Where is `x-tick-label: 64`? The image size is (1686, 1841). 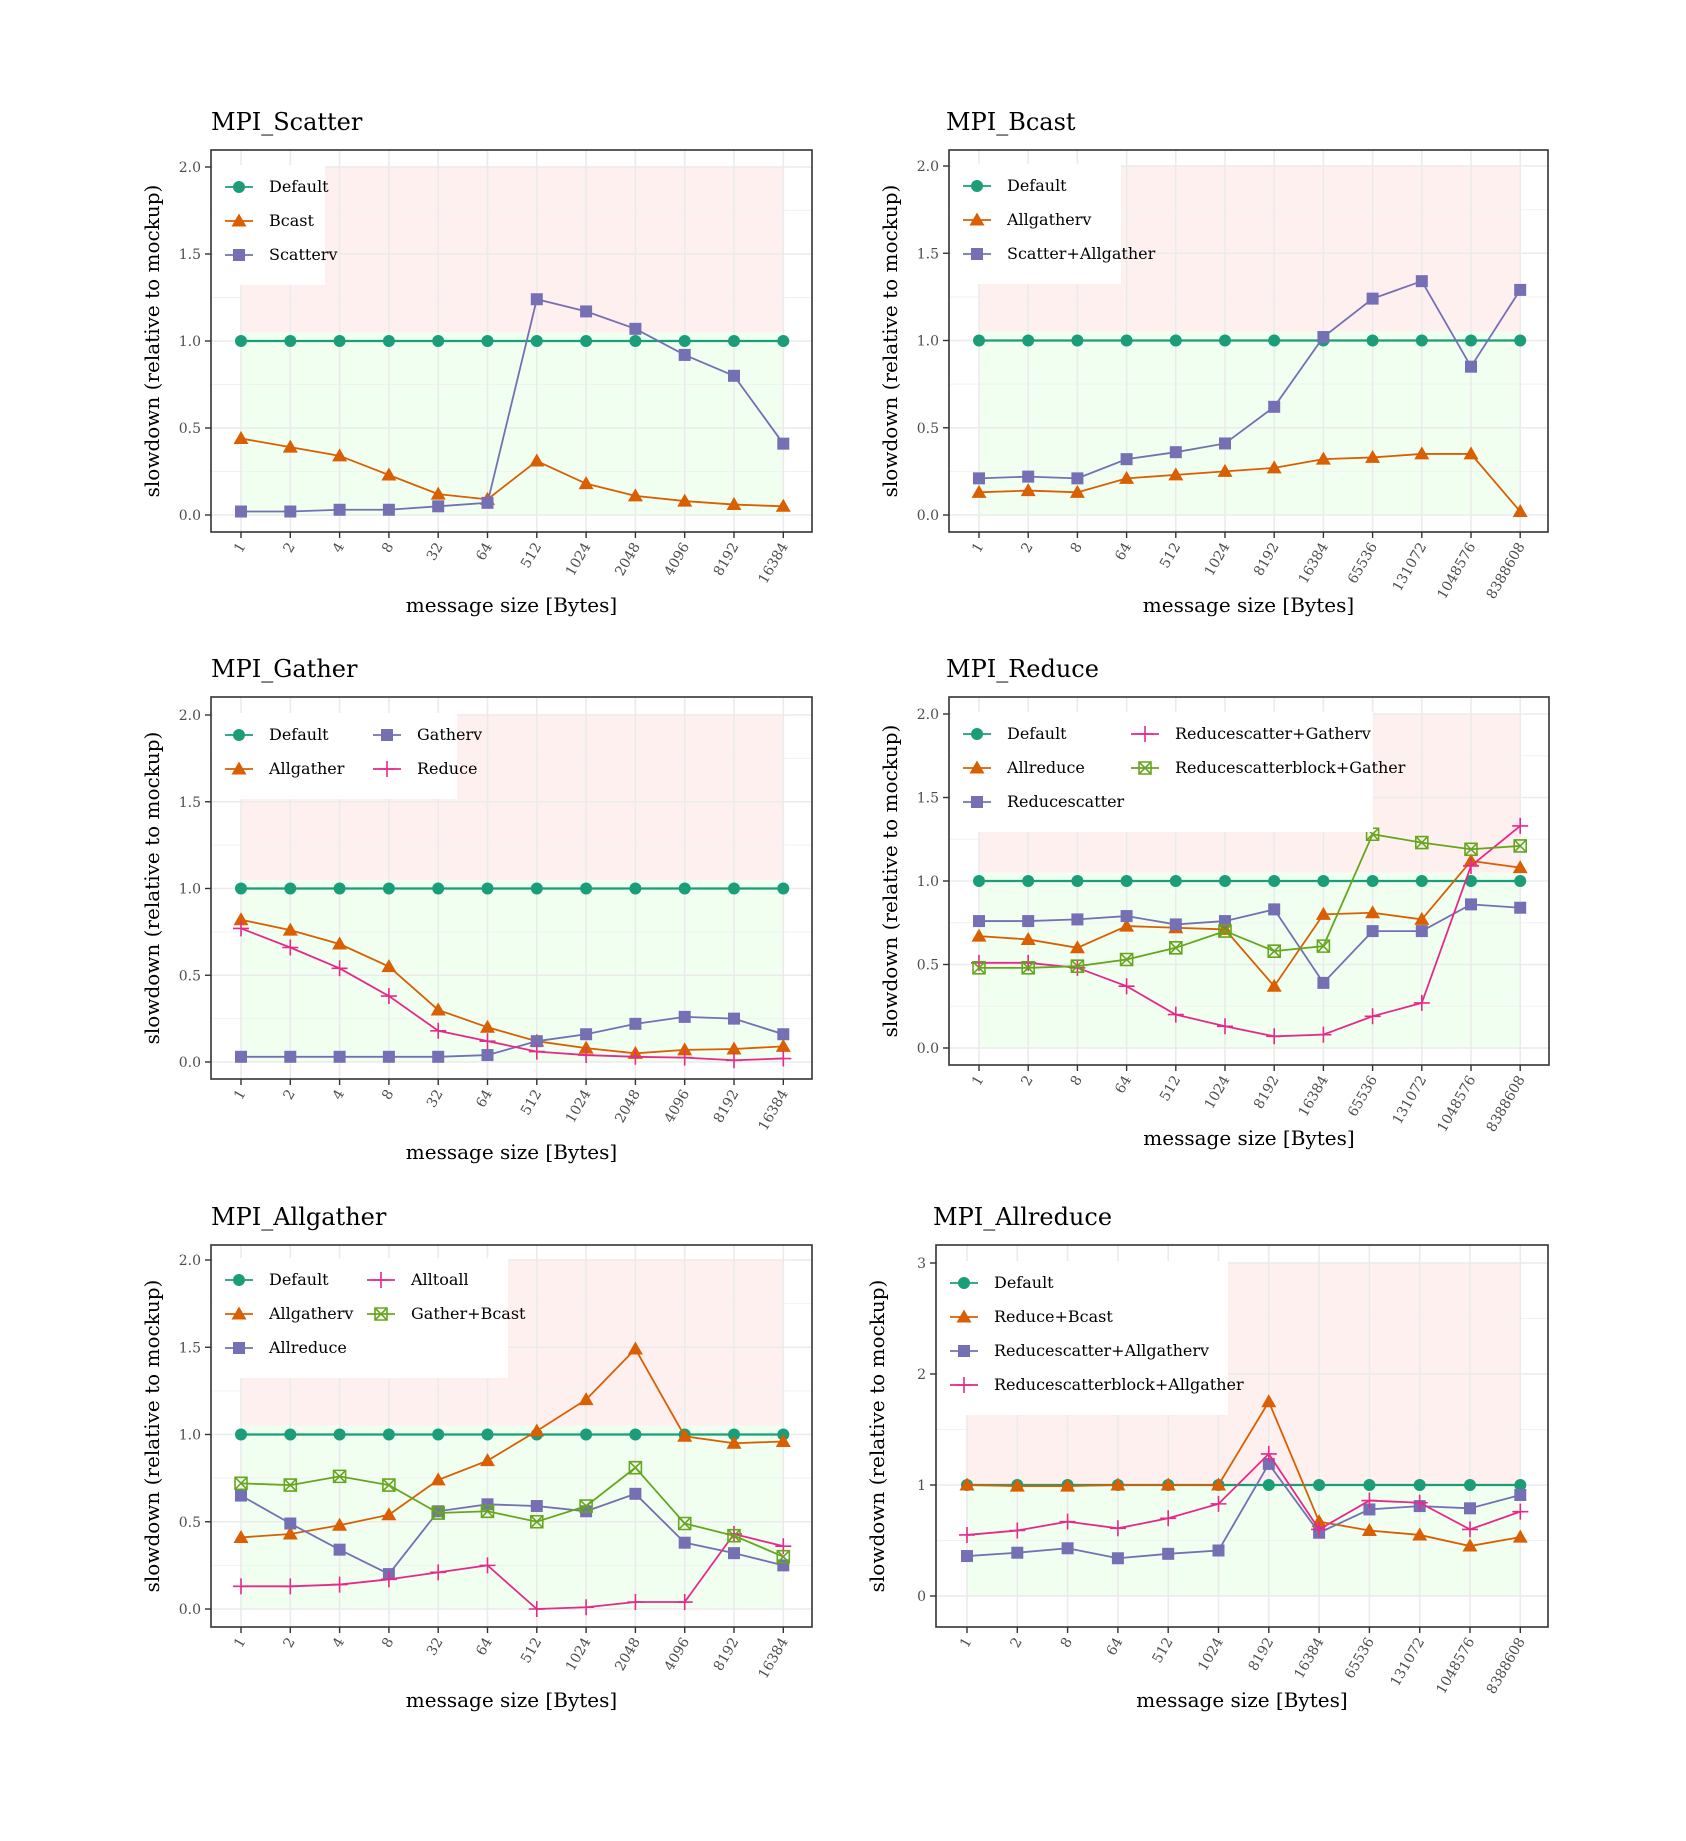
x-tick-label: 64 is located at coordinates (484, 552).